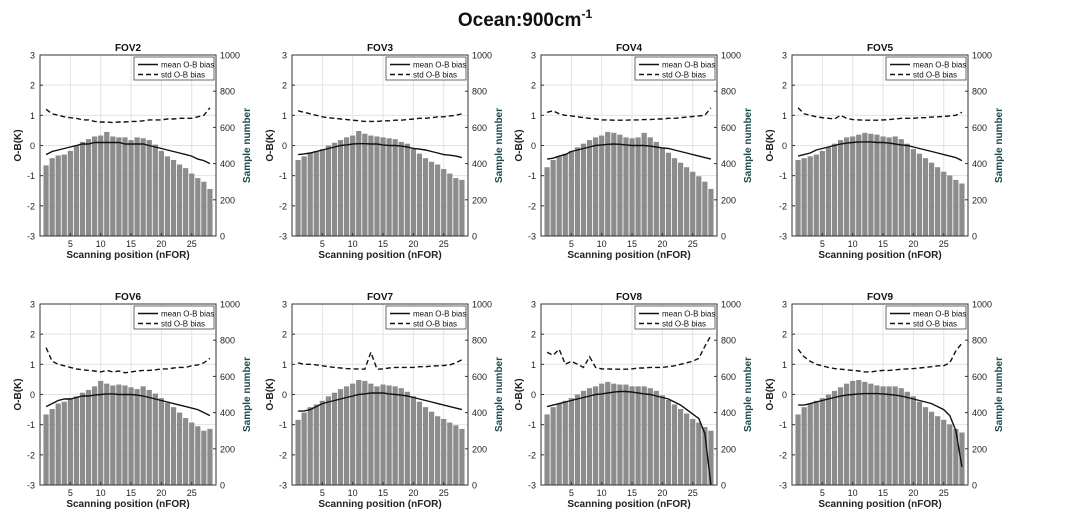 The width and height of the screenshot is (1069, 515). What do you see at coordinates (32, 395) in the screenshot?
I see `y-tick-label: 0` at bounding box center [32, 395].